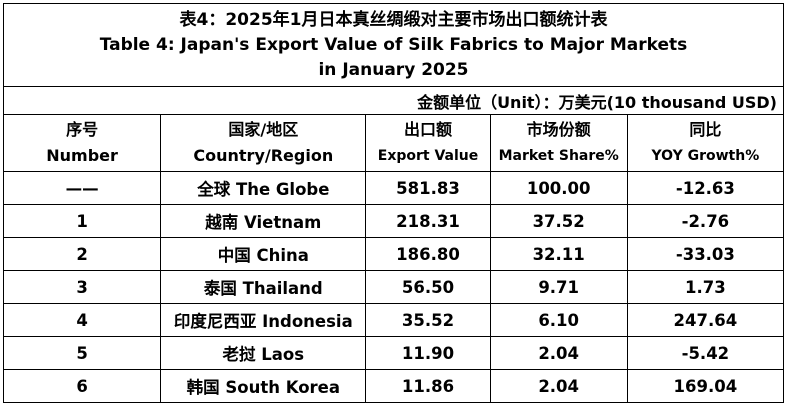 This screenshot has width=790, height=415. Describe the element at coordinates (393, 19) in the screenshot. I see `title-chinese: 表4：2025年1月日本真丝绸缎对主要市场出口额统计表` at that location.